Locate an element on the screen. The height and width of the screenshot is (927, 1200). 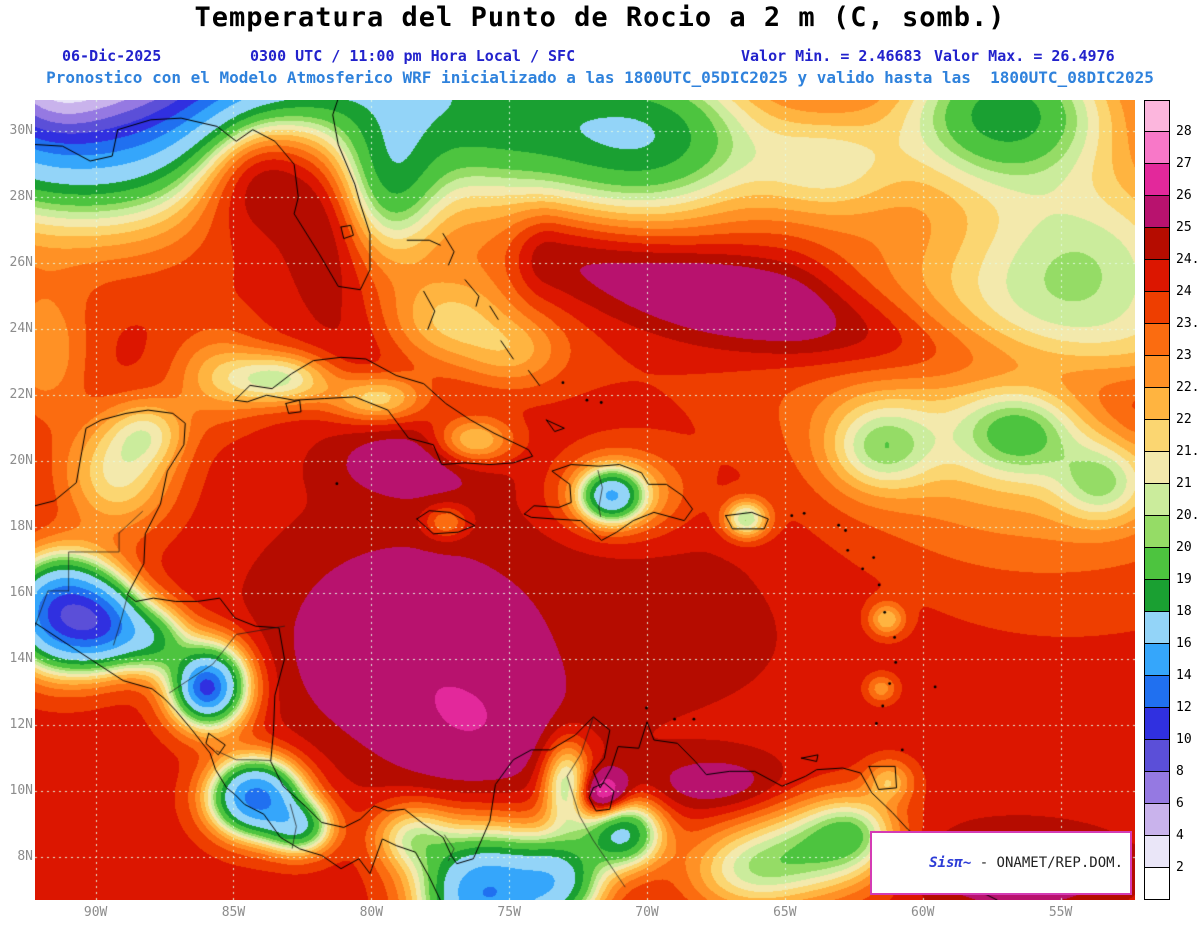
lat-label-26N: 26N is located at coordinates (21, 263).